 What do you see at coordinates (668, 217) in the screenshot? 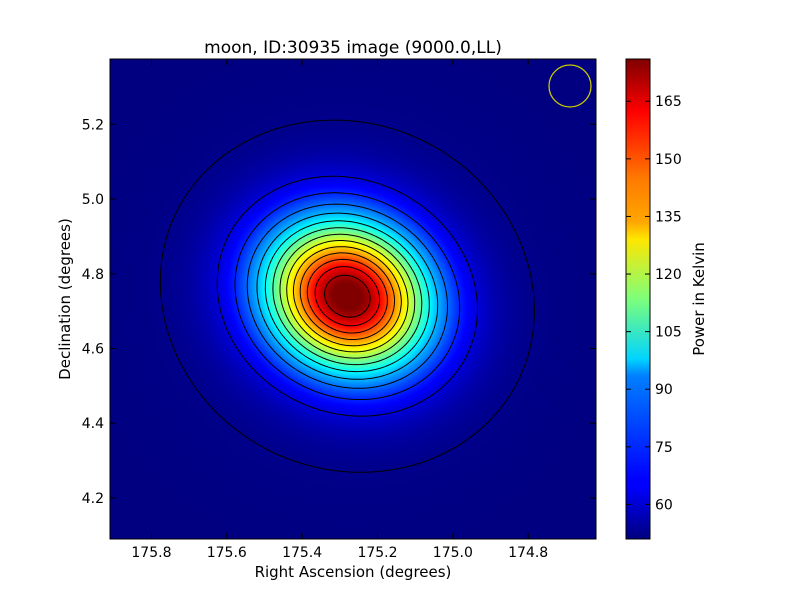
I see `colorbar-tick-label: 135` at bounding box center [668, 217].